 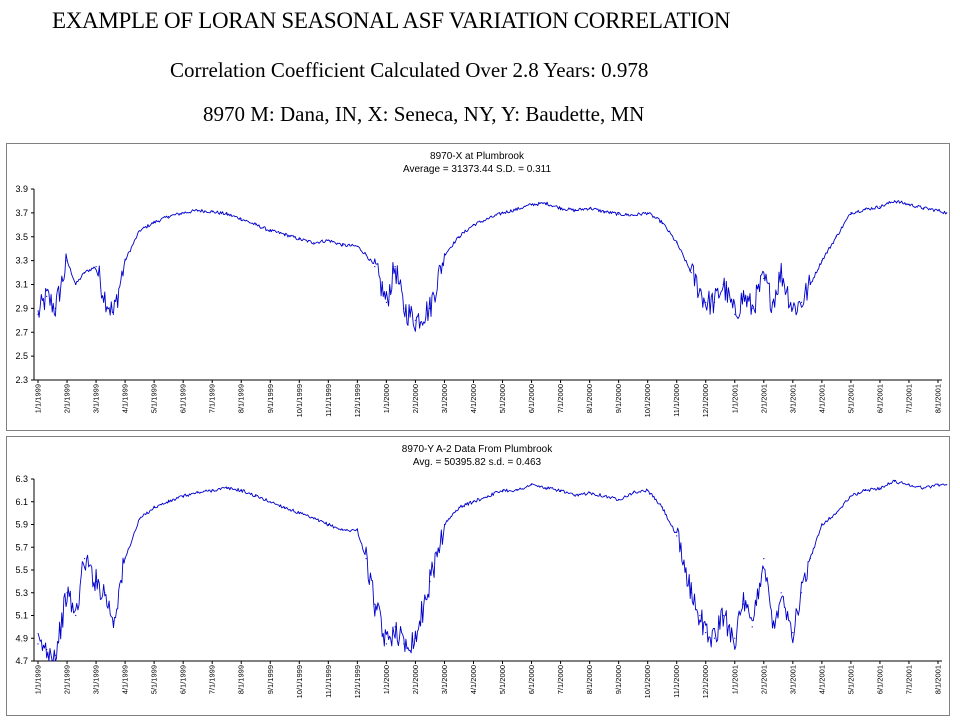 What do you see at coordinates (241, 398) in the screenshot?
I see `x-tick-label: 8/1/1999` at bounding box center [241, 398].